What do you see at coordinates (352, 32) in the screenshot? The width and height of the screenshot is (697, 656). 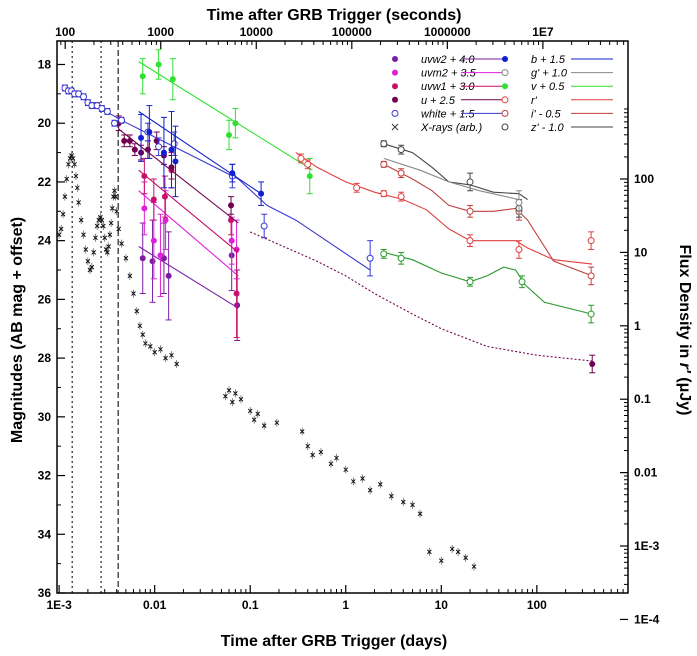 I see `x-top-tick-label: 100000` at bounding box center [352, 32].